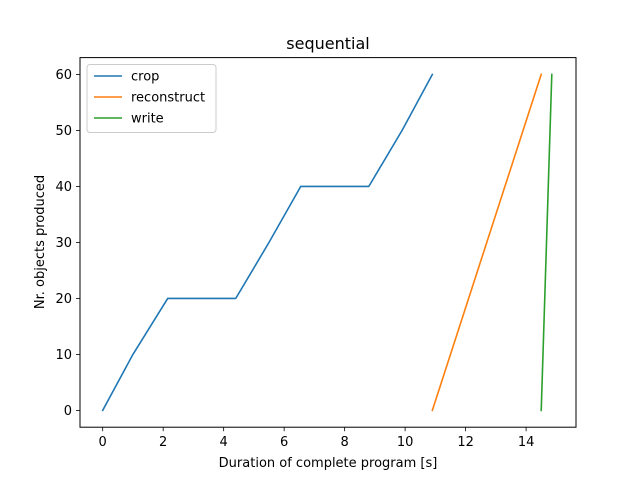 The height and width of the screenshot is (480, 640). Describe the element at coordinates (63, 187) in the screenshot. I see `y-tick-label: 40` at that location.